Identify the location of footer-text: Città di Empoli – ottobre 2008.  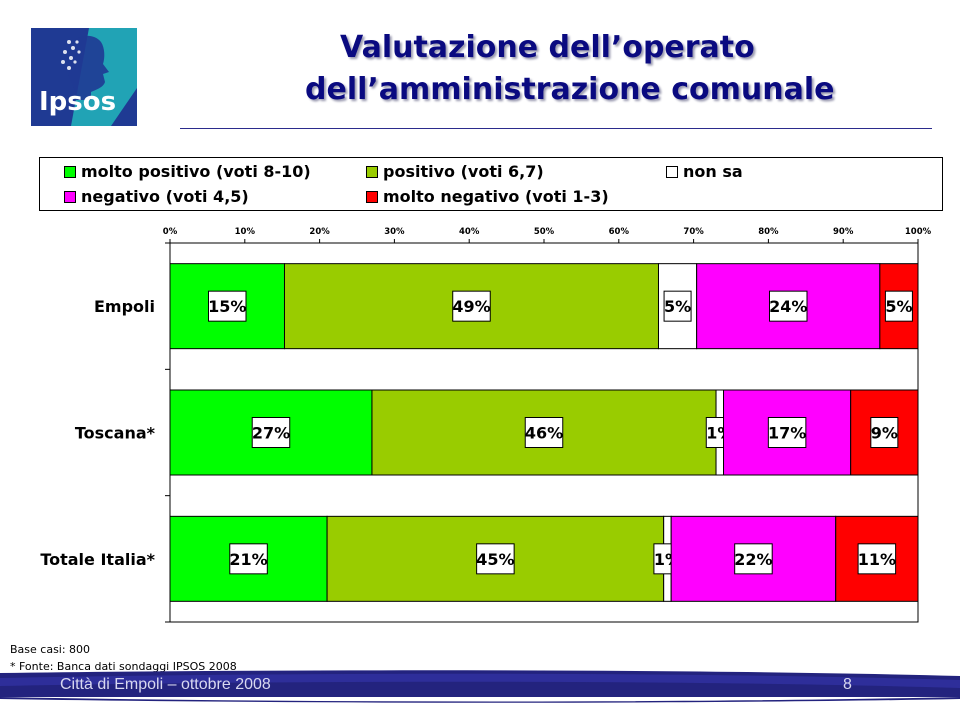
(165, 684).